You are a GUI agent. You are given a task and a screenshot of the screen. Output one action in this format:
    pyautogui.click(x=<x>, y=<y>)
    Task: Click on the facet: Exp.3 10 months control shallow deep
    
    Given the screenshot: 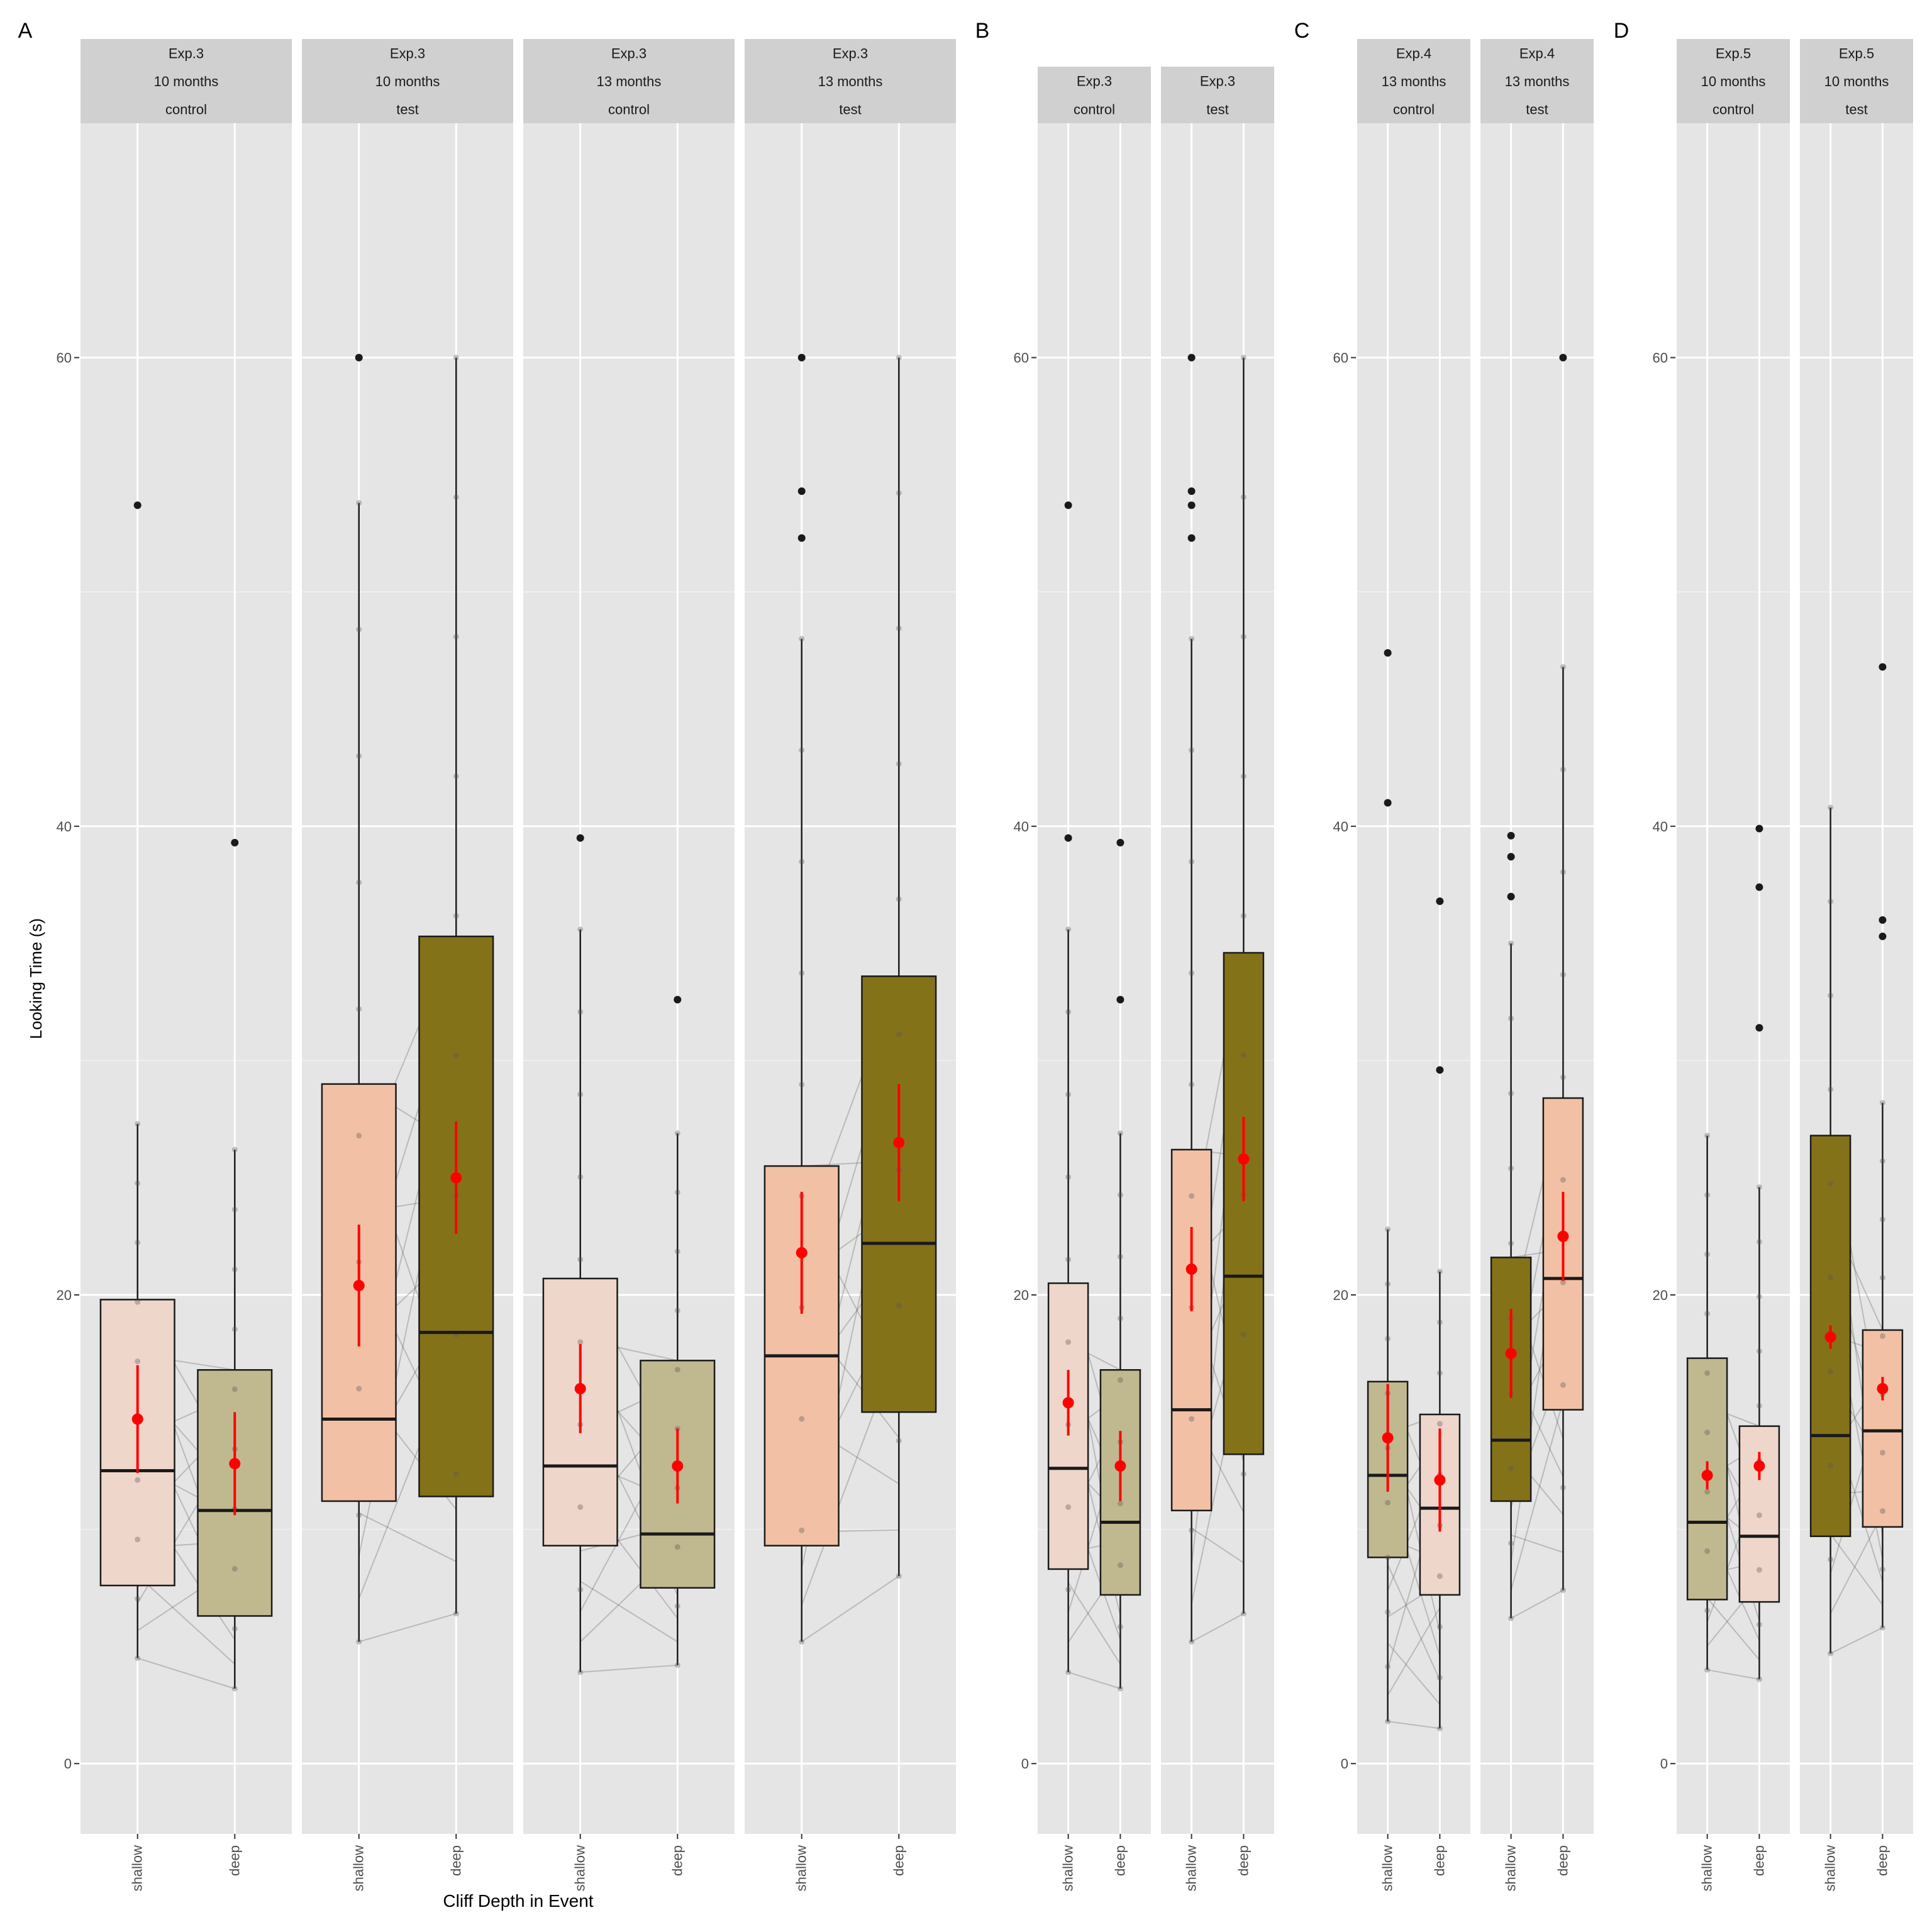 What is the action you would take?
    pyautogui.click(x=186, y=965)
    